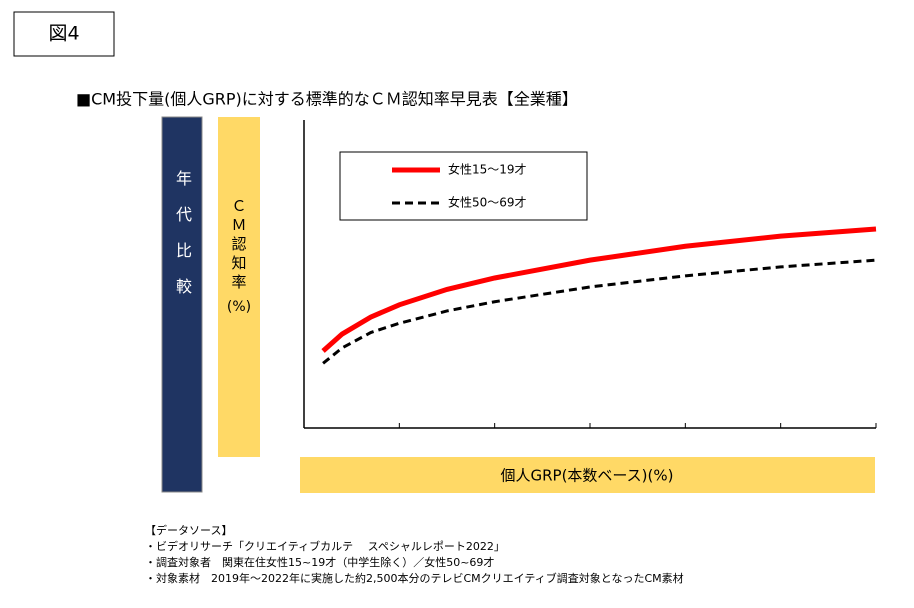  I want to click on group-label: 年代比較, so click(182, 242).